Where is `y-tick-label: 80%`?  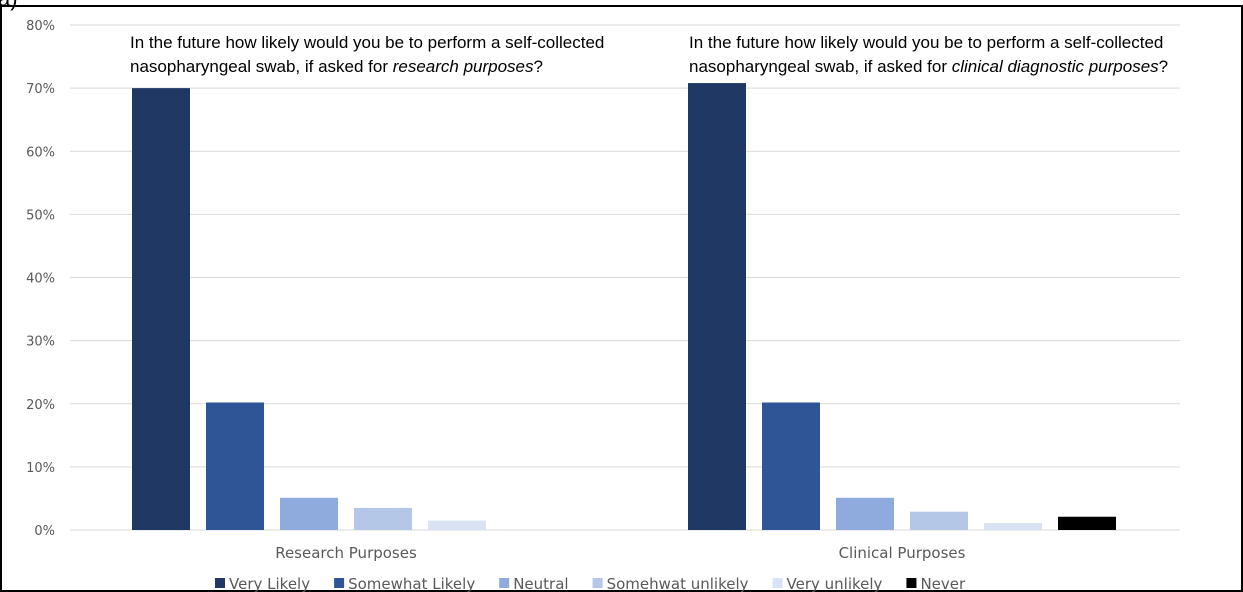 y-tick-label: 80% is located at coordinates (40, 26).